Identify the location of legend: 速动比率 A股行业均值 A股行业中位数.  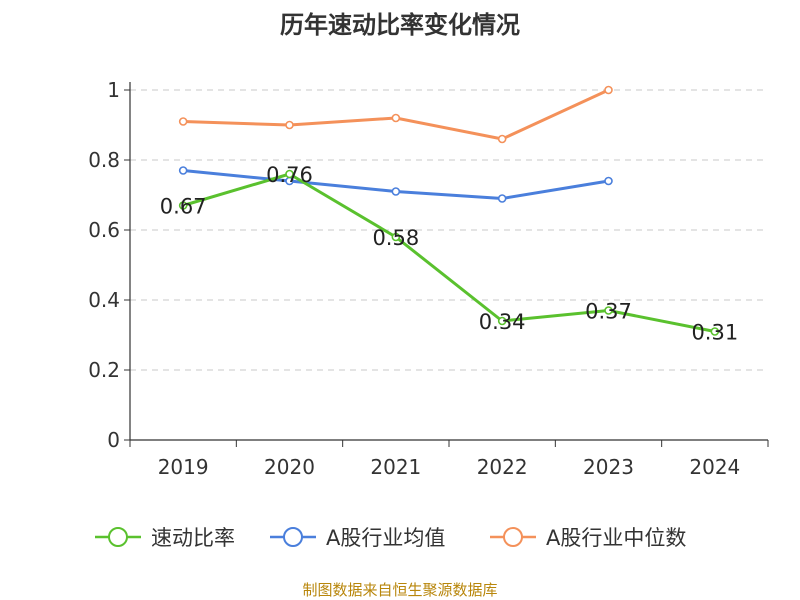
(390, 538).